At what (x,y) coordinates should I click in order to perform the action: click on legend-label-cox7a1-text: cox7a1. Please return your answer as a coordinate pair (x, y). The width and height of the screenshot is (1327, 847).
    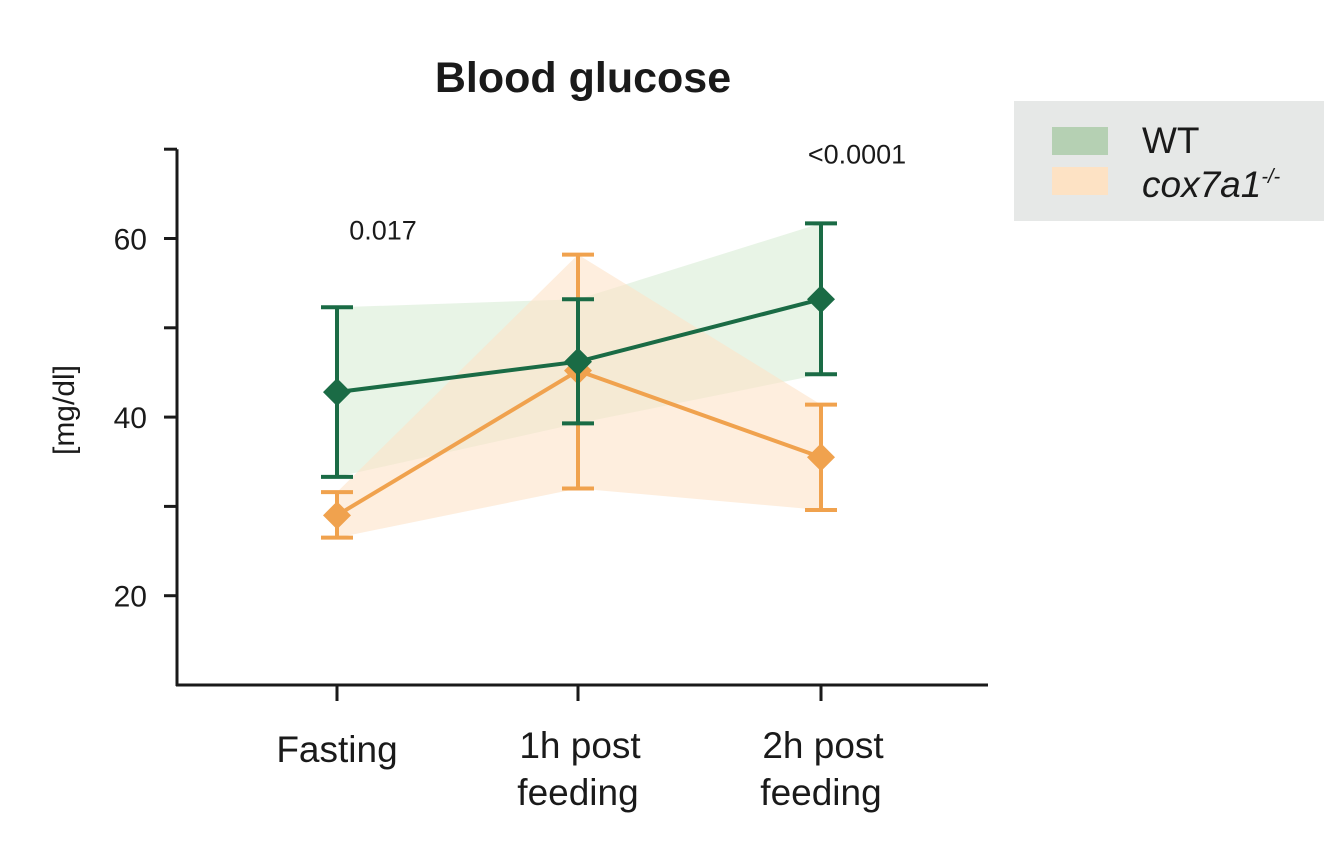
    Looking at the image, I should click on (1202, 184).